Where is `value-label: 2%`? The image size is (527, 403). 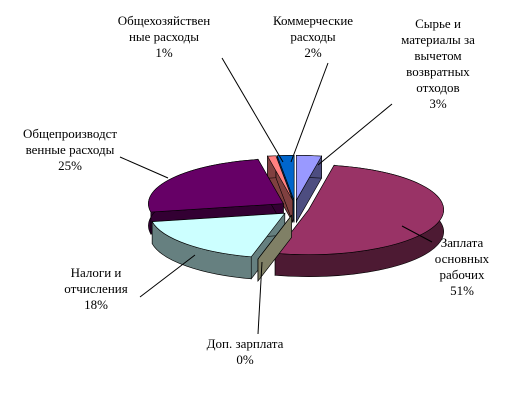
value-label: 2% is located at coordinates (313, 52).